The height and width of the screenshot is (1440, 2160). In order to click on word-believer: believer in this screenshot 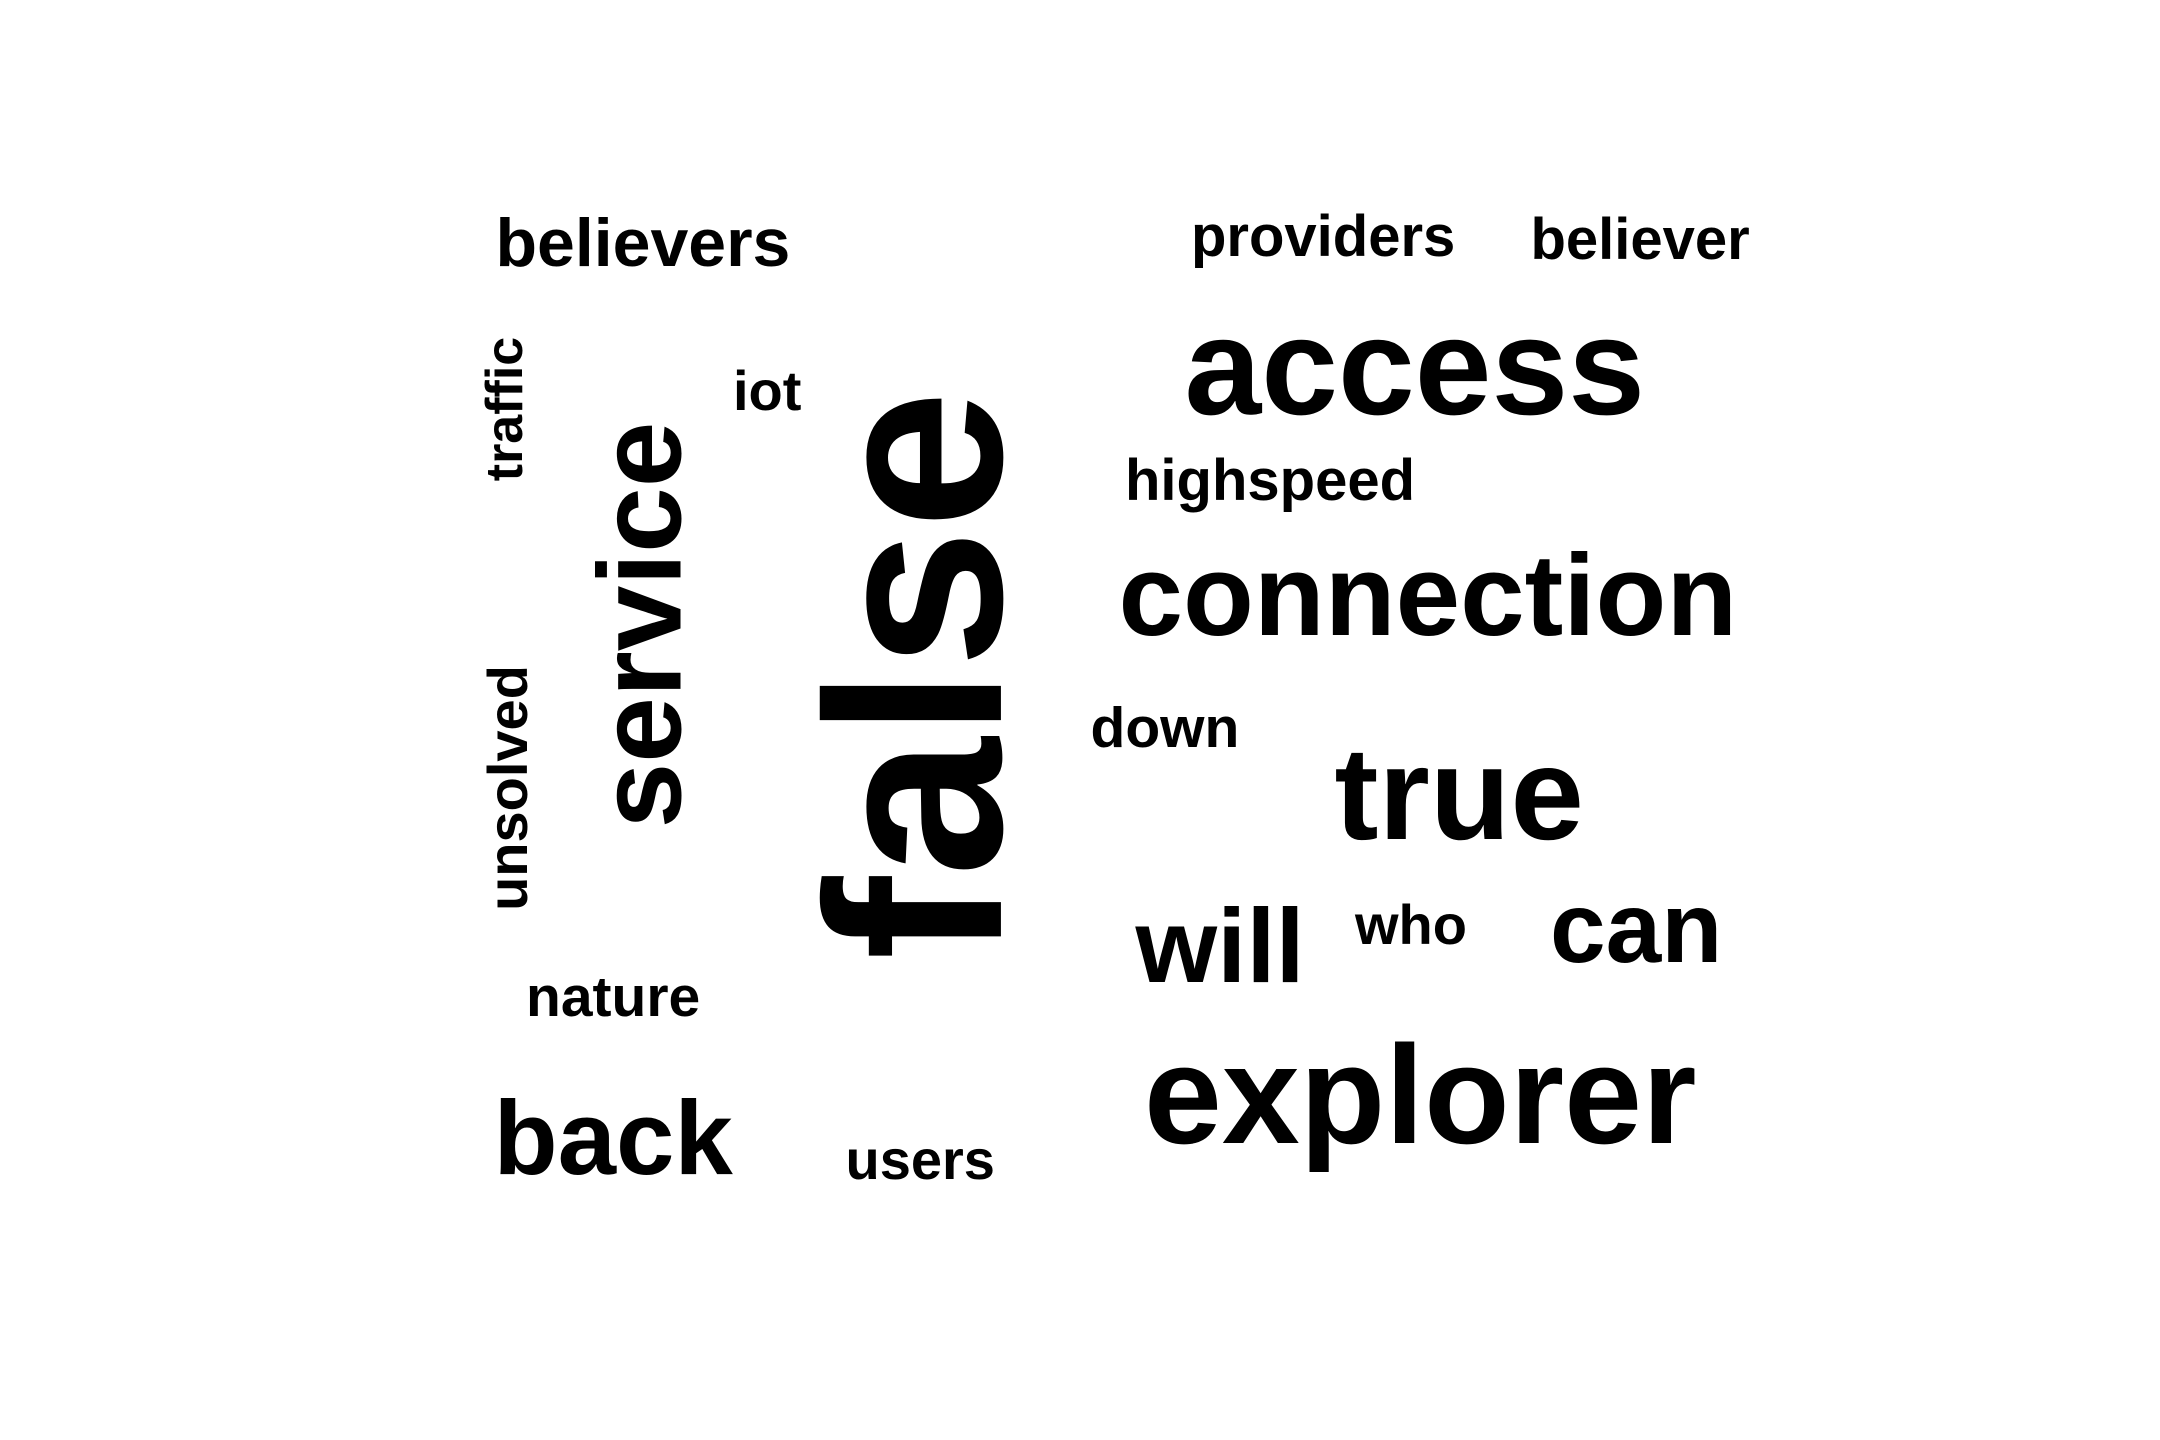, I will do `click(1640, 239)`.